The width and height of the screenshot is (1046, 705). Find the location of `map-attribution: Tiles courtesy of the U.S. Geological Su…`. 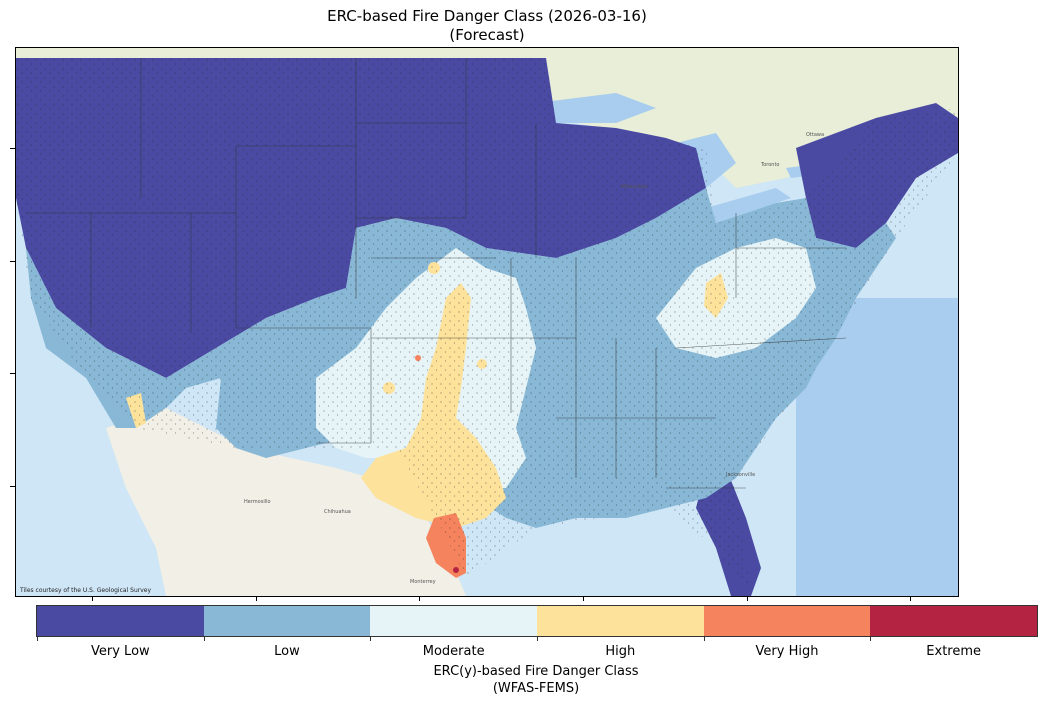

map-attribution: Tiles courtesy of the U.S. Geological Su… is located at coordinates (86, 590).